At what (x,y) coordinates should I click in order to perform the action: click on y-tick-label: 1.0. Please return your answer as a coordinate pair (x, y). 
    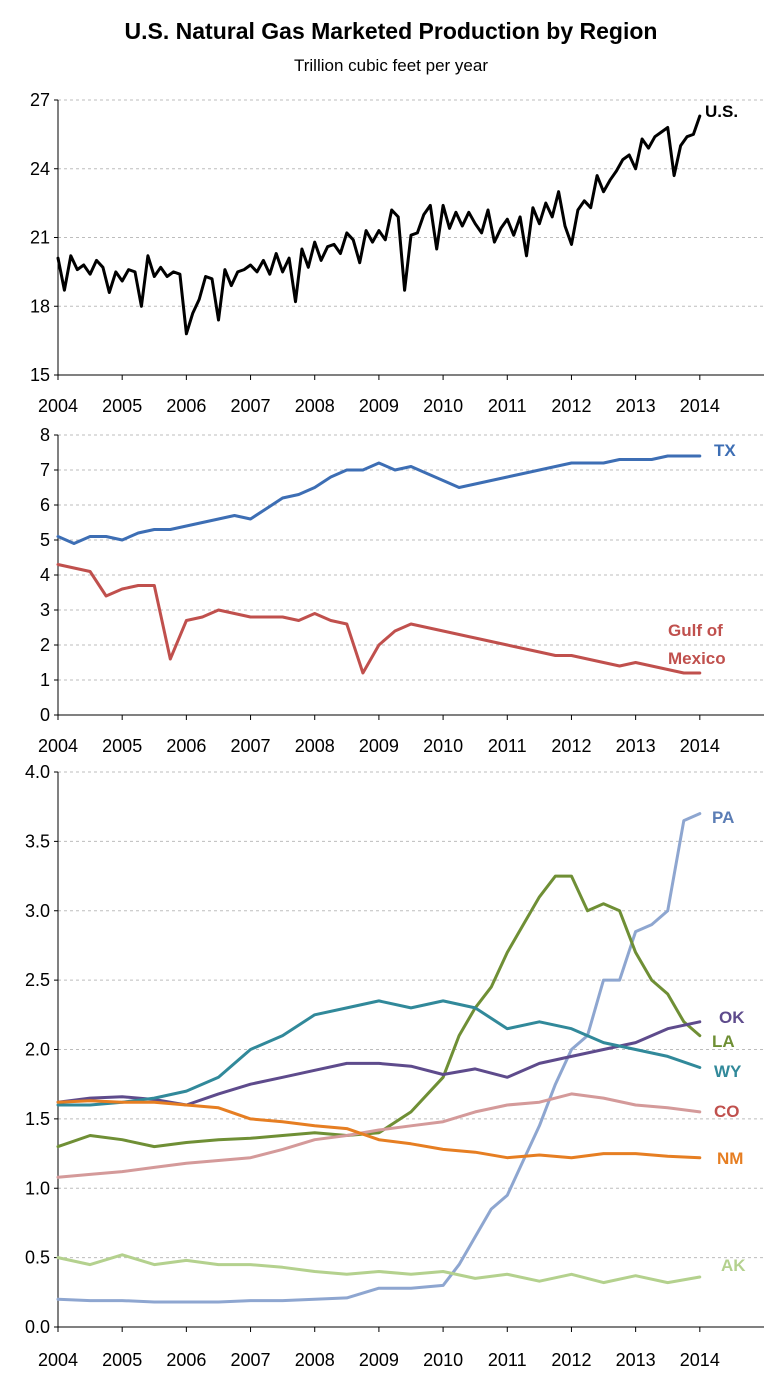
    Looking at the image, I should click on (37, 1188).